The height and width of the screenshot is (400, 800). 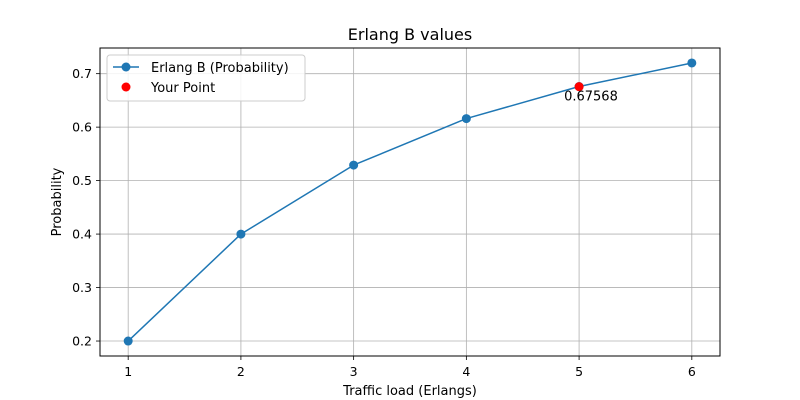 I want to click on x-tick-label: 4, so click(x=466, y=371).